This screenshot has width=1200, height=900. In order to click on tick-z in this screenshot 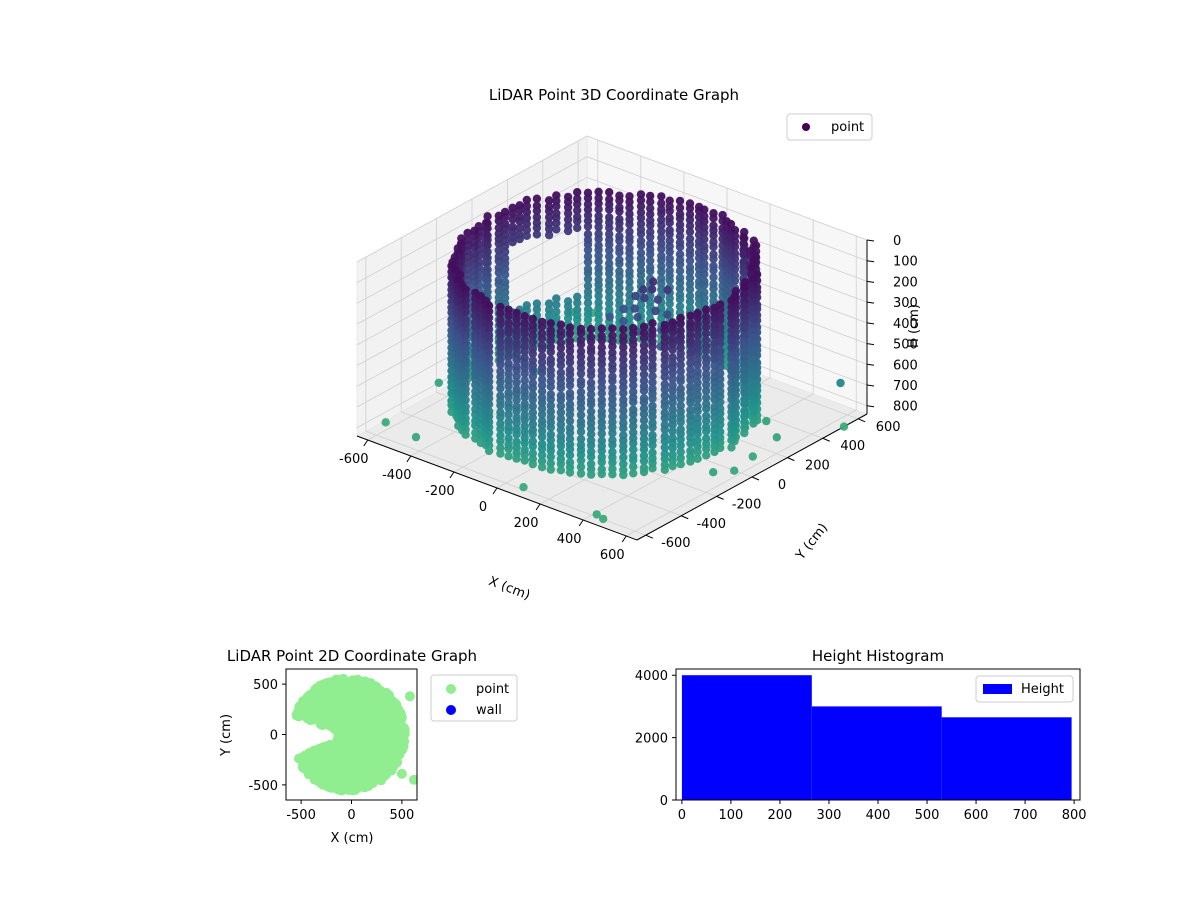, I will do `click(870, 364)`.